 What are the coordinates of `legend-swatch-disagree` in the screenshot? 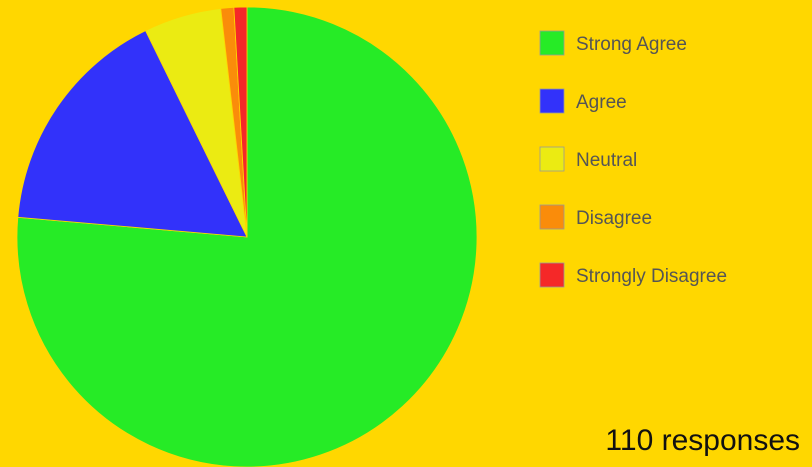 It's located at (552, 217).